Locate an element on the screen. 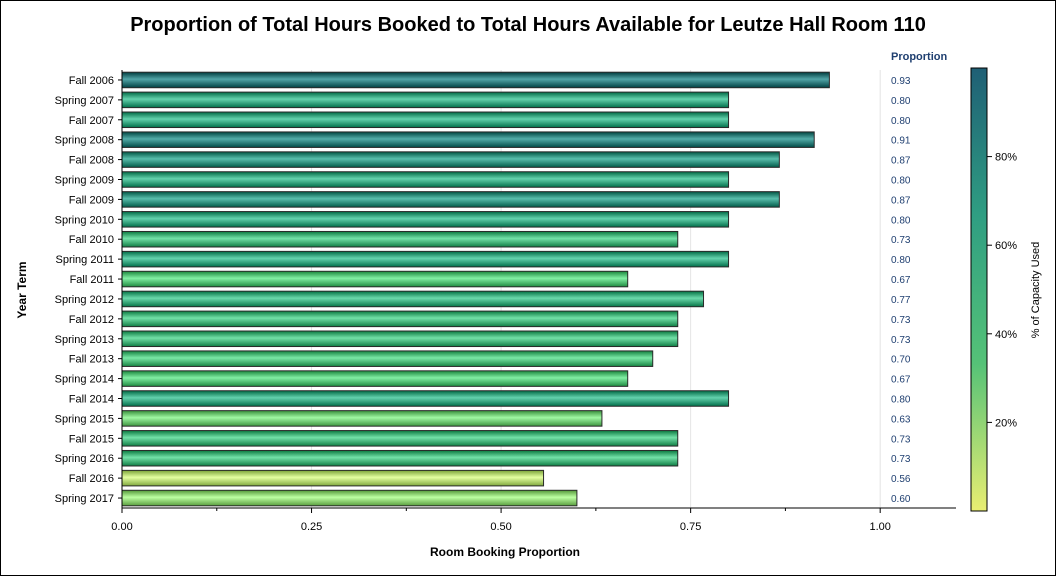  colorbar-tick-label: 20% is located at coordinates (1006, 423).